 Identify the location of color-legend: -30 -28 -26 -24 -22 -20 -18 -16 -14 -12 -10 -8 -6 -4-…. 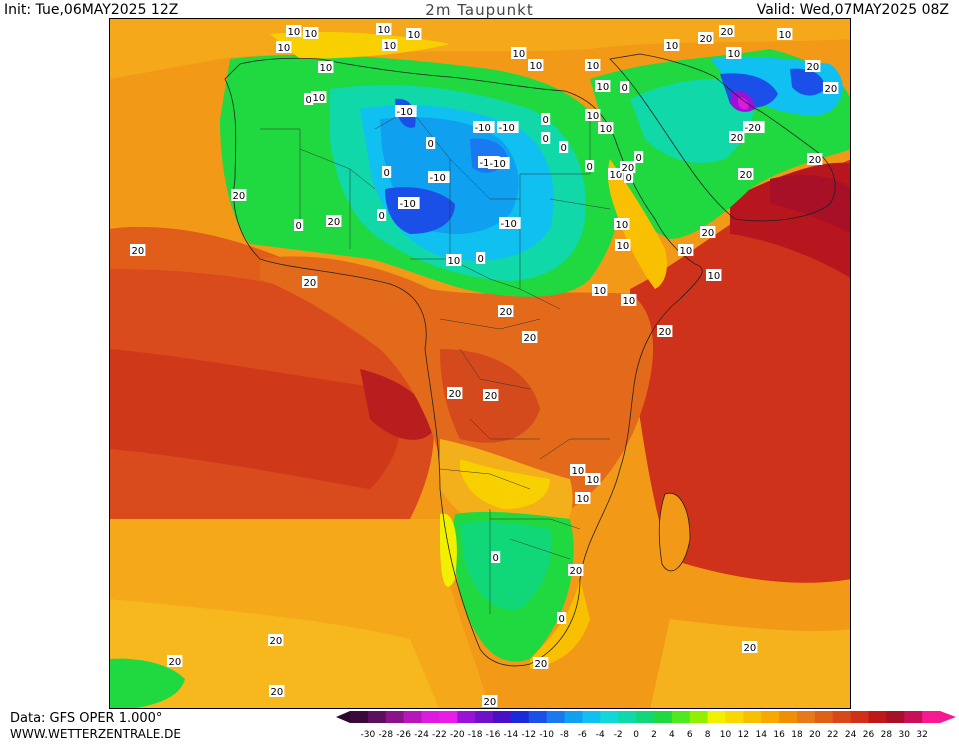
(644, 725).